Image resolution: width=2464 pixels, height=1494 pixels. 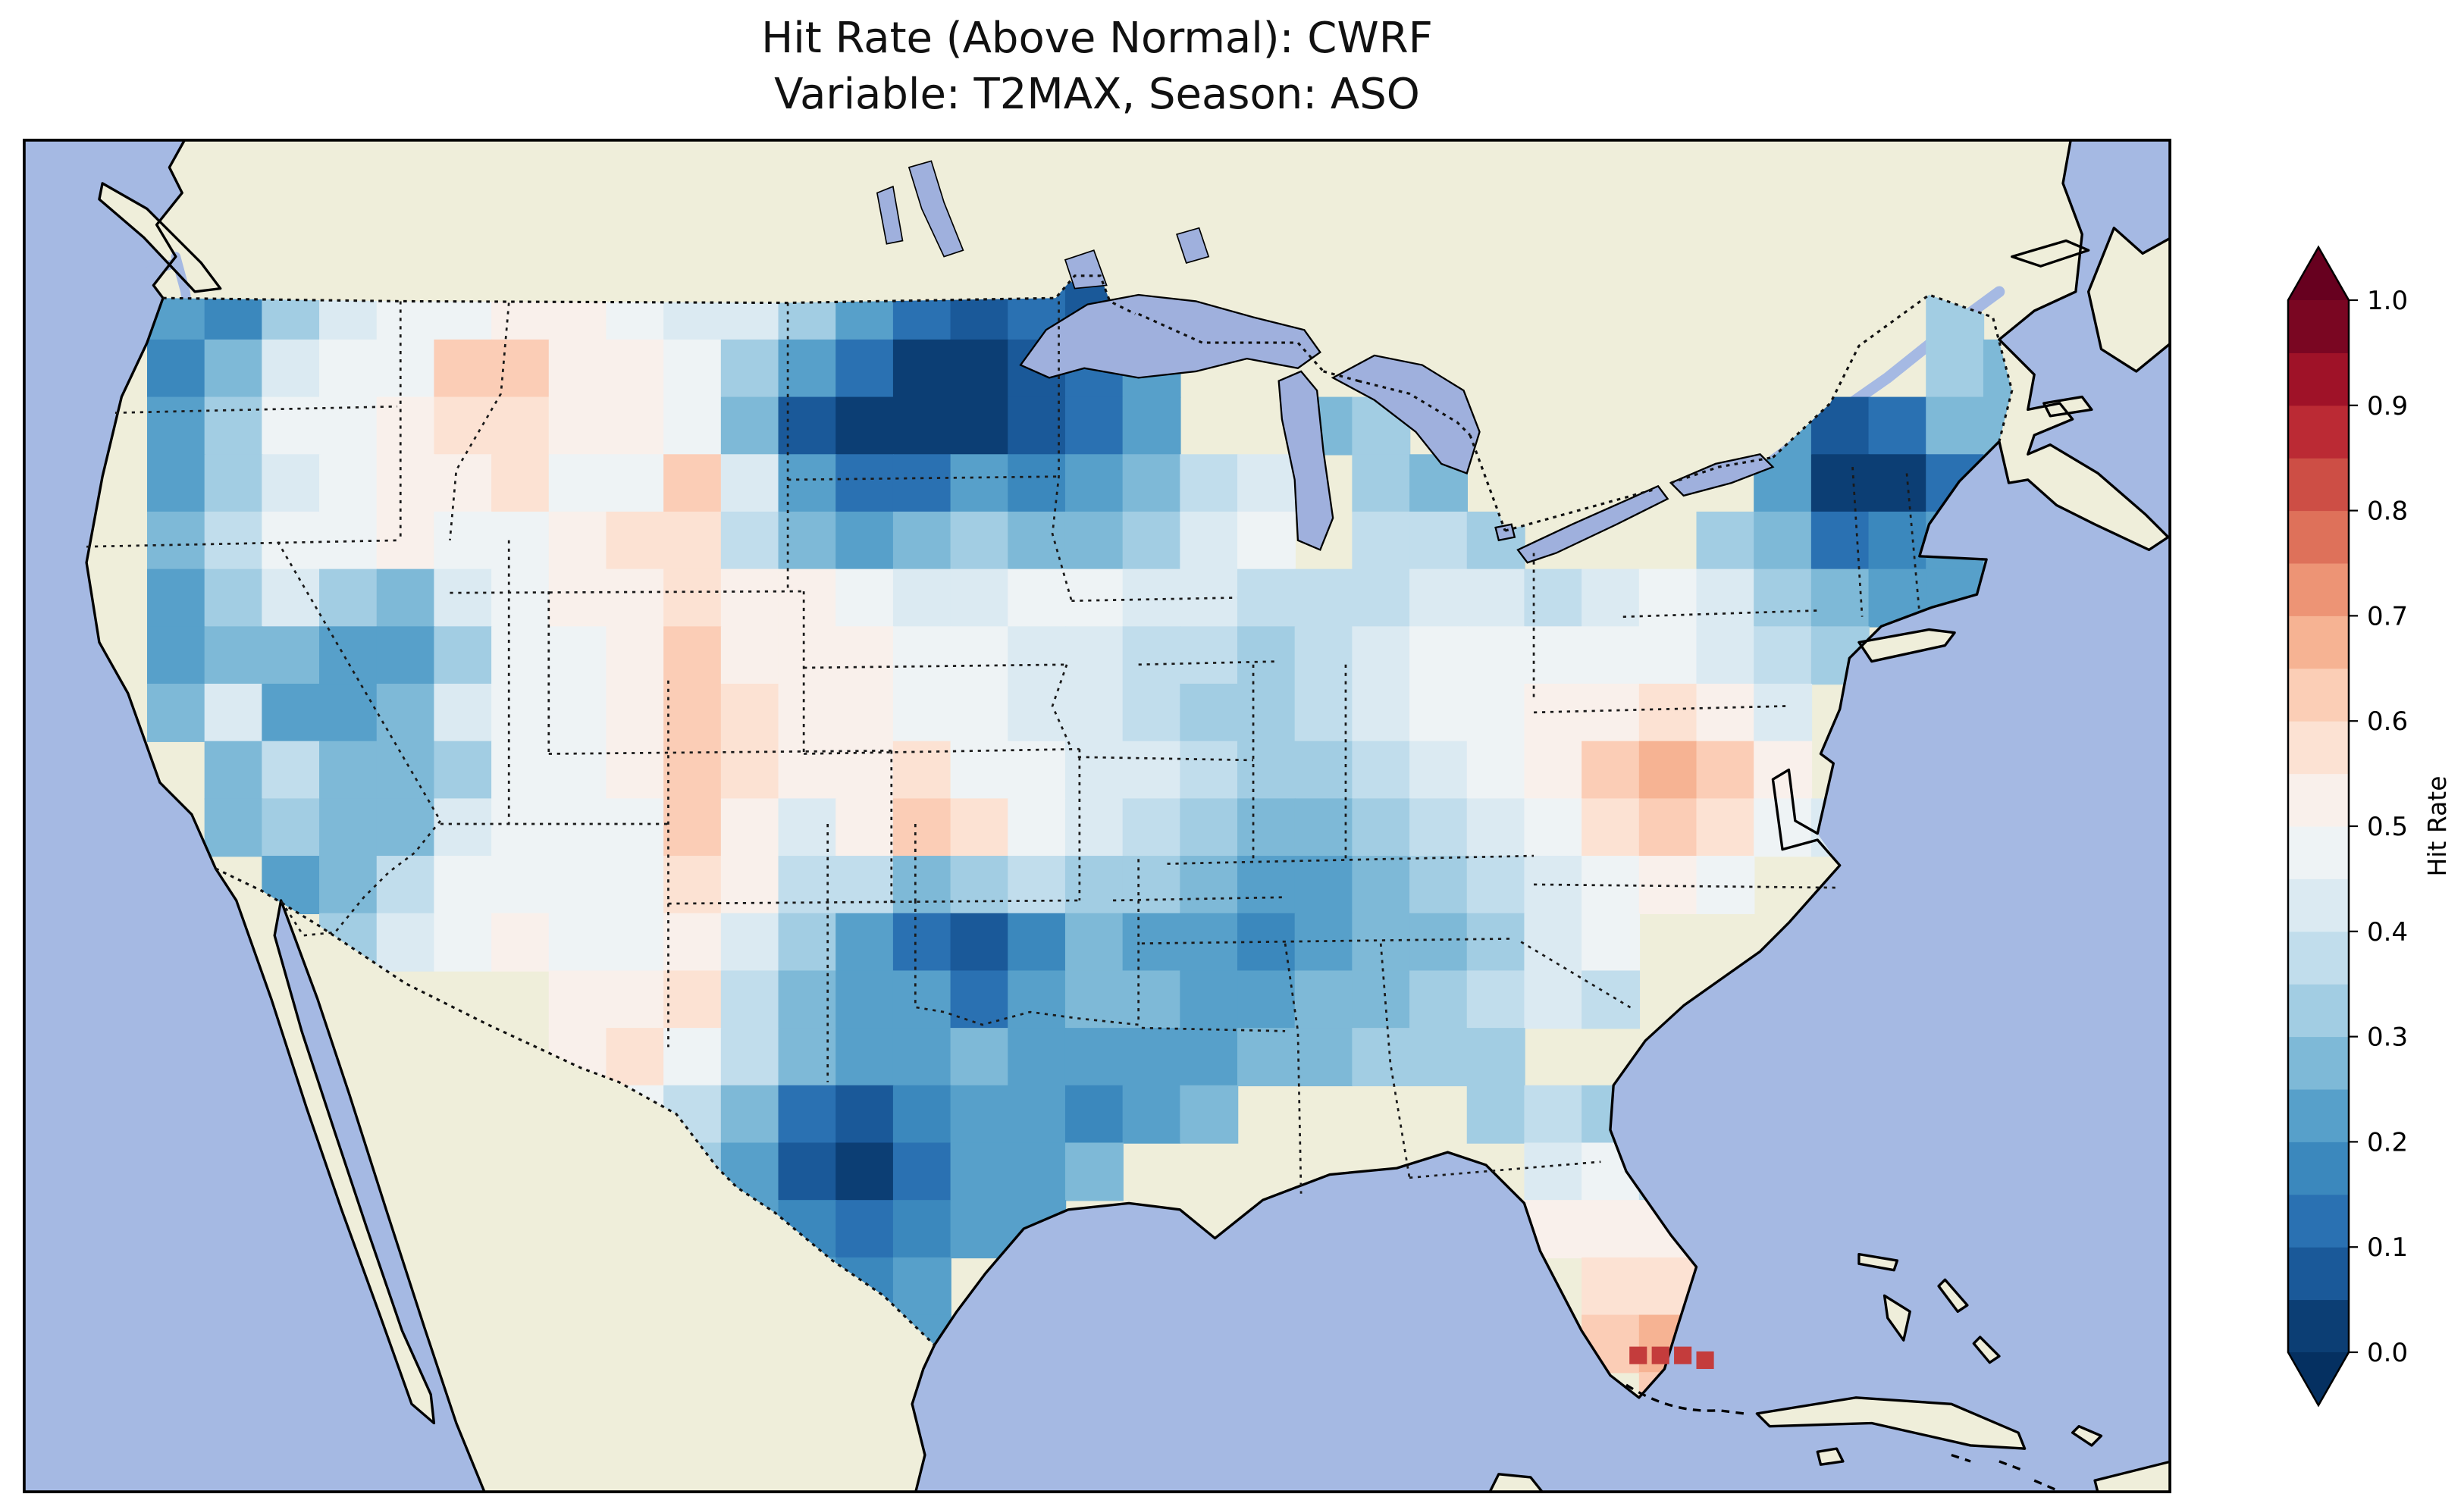 I want to click on figure-title-line2: Variable: T2MAX, Season: ASO, so click(x=1097, y=94).